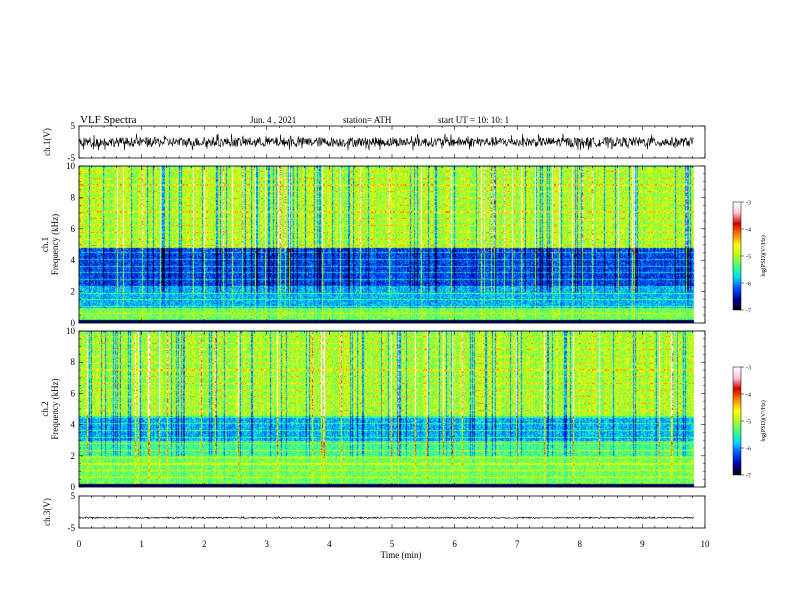  I want to click on x-tick-label: 1, so click(141, 544).